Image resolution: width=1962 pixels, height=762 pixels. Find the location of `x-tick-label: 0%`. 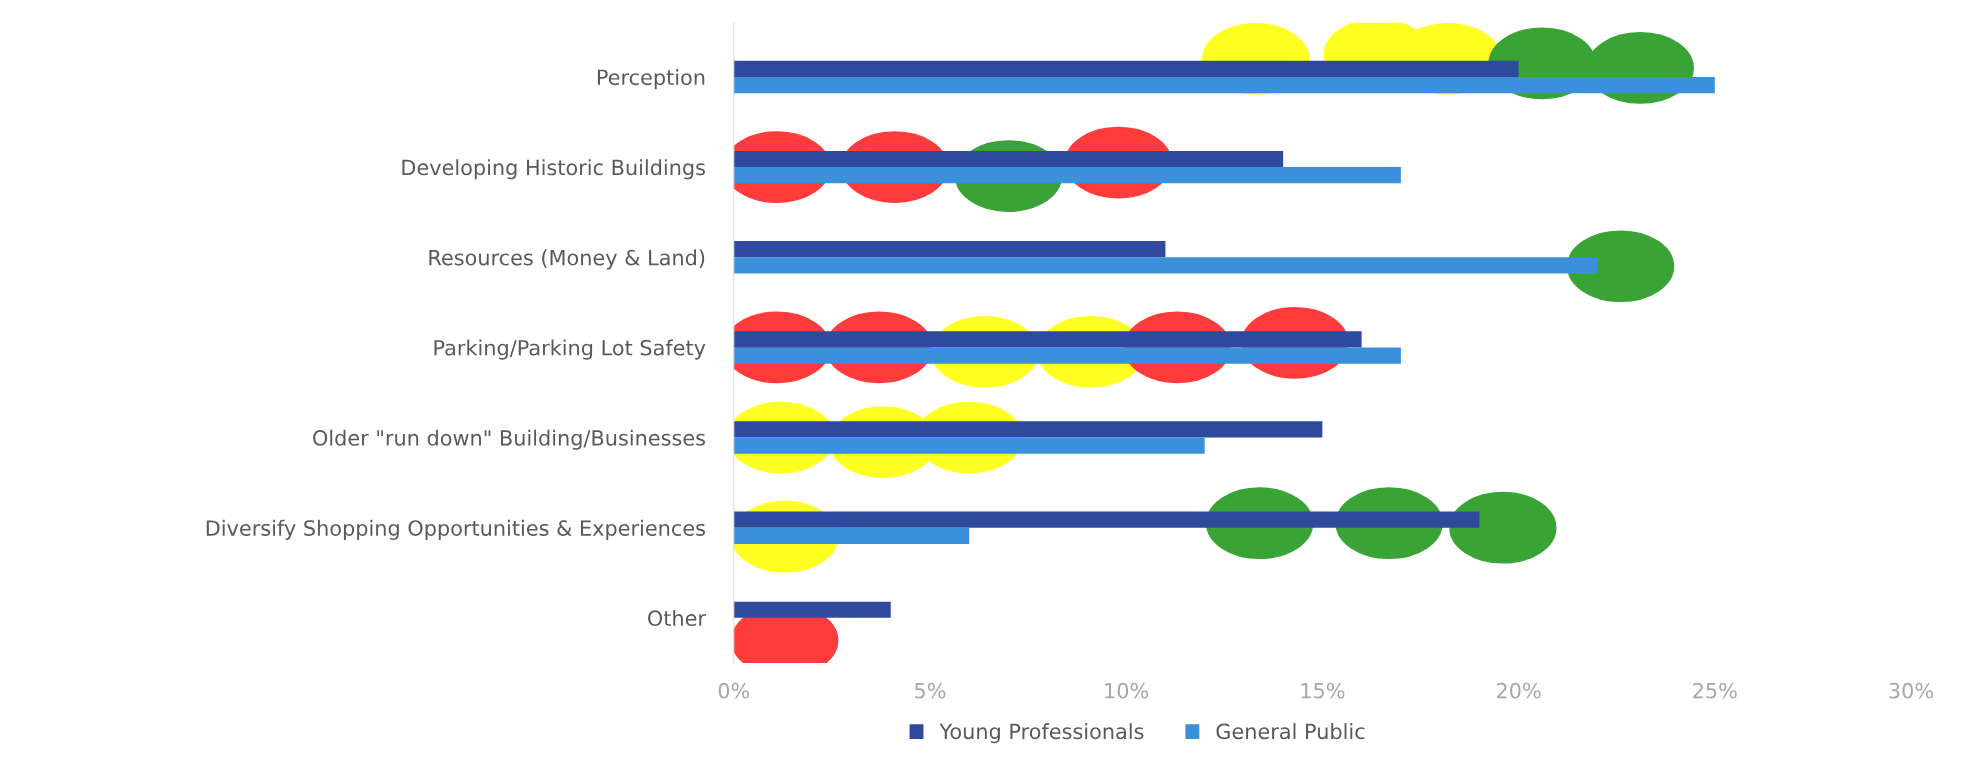

x-tick-label: 0% is located at coordinates (734, 690).